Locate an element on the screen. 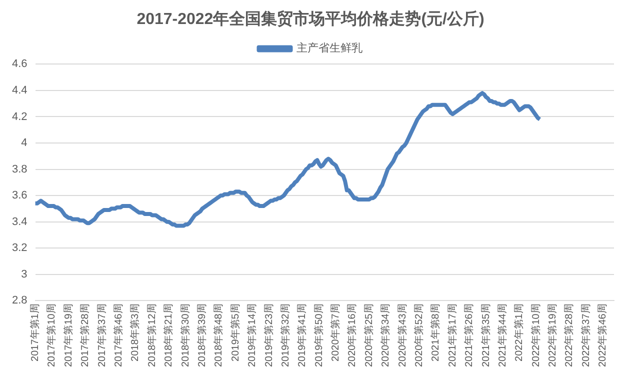 The width and height of the screenshot is (629, 372). x-tick-label: 2021年第44周 is located at coordinates (502, 336).